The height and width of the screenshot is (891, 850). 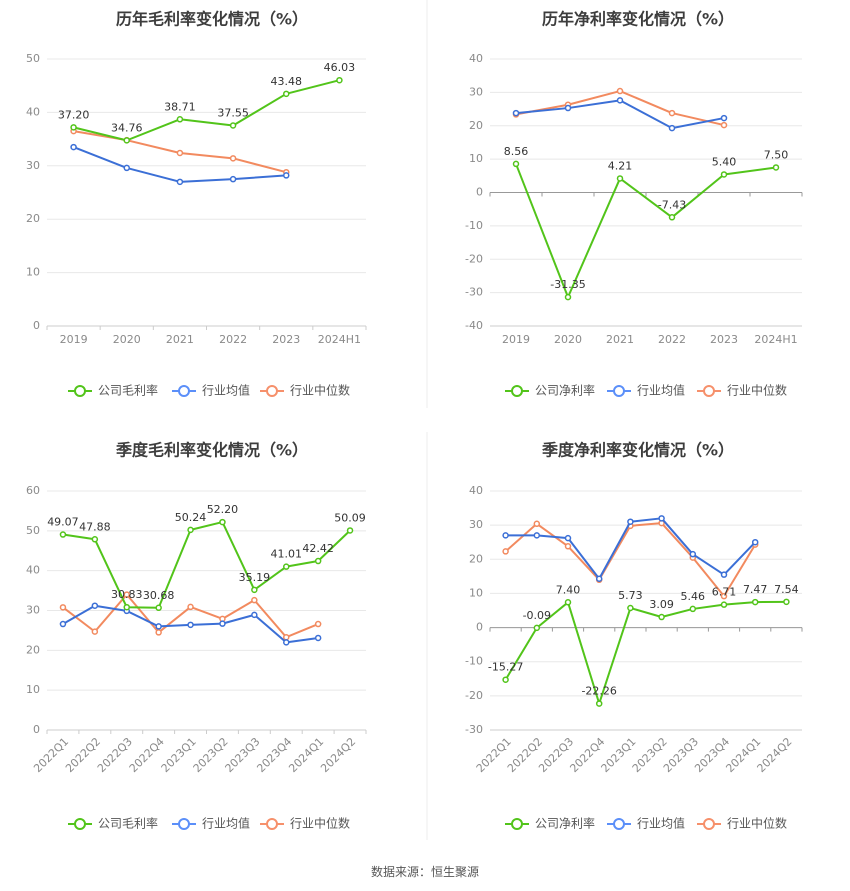 I want to click on x-tick-label: 2023, so click(x=724, y=339).